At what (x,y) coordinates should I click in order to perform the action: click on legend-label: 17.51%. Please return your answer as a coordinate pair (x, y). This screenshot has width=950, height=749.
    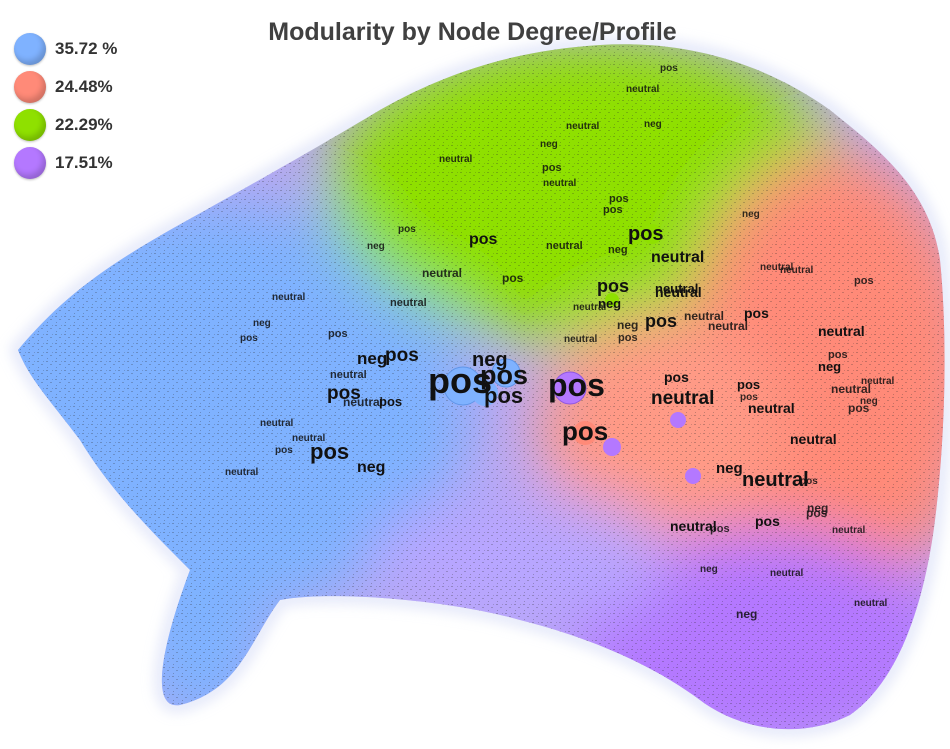
    Looking at the image, I should click on (84, 162).